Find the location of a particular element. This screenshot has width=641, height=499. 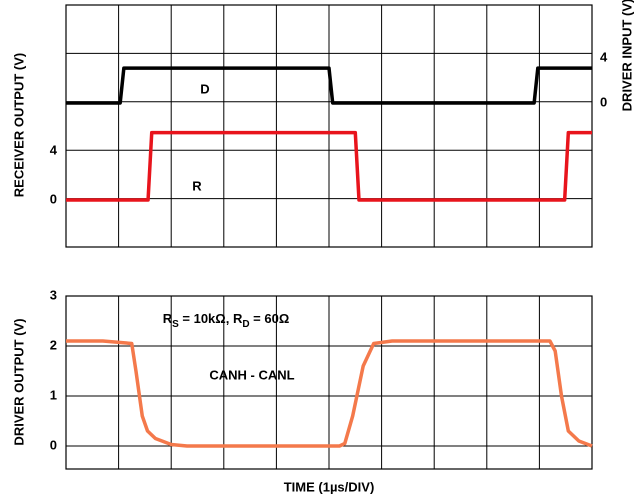

annotation-part: = 60Ω is located at coordinates (270, 318).